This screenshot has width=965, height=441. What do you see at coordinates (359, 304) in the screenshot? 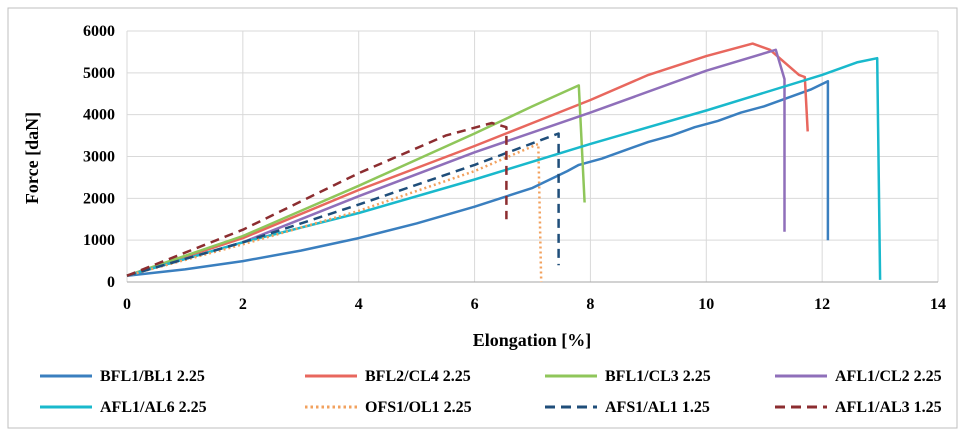
I see `x-tick-label: 4` at bounding box center [359, 304].